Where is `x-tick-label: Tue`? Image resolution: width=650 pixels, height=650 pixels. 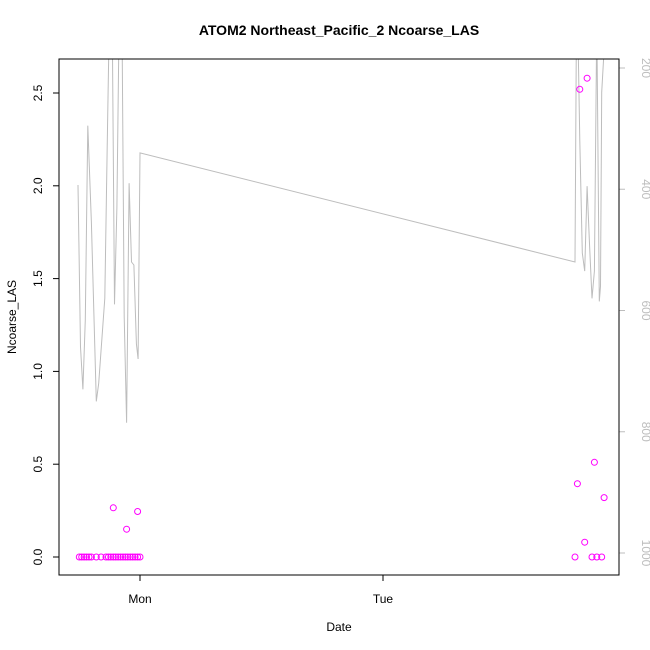 x-tick-label: Tue is located at coordinates (383, 599).